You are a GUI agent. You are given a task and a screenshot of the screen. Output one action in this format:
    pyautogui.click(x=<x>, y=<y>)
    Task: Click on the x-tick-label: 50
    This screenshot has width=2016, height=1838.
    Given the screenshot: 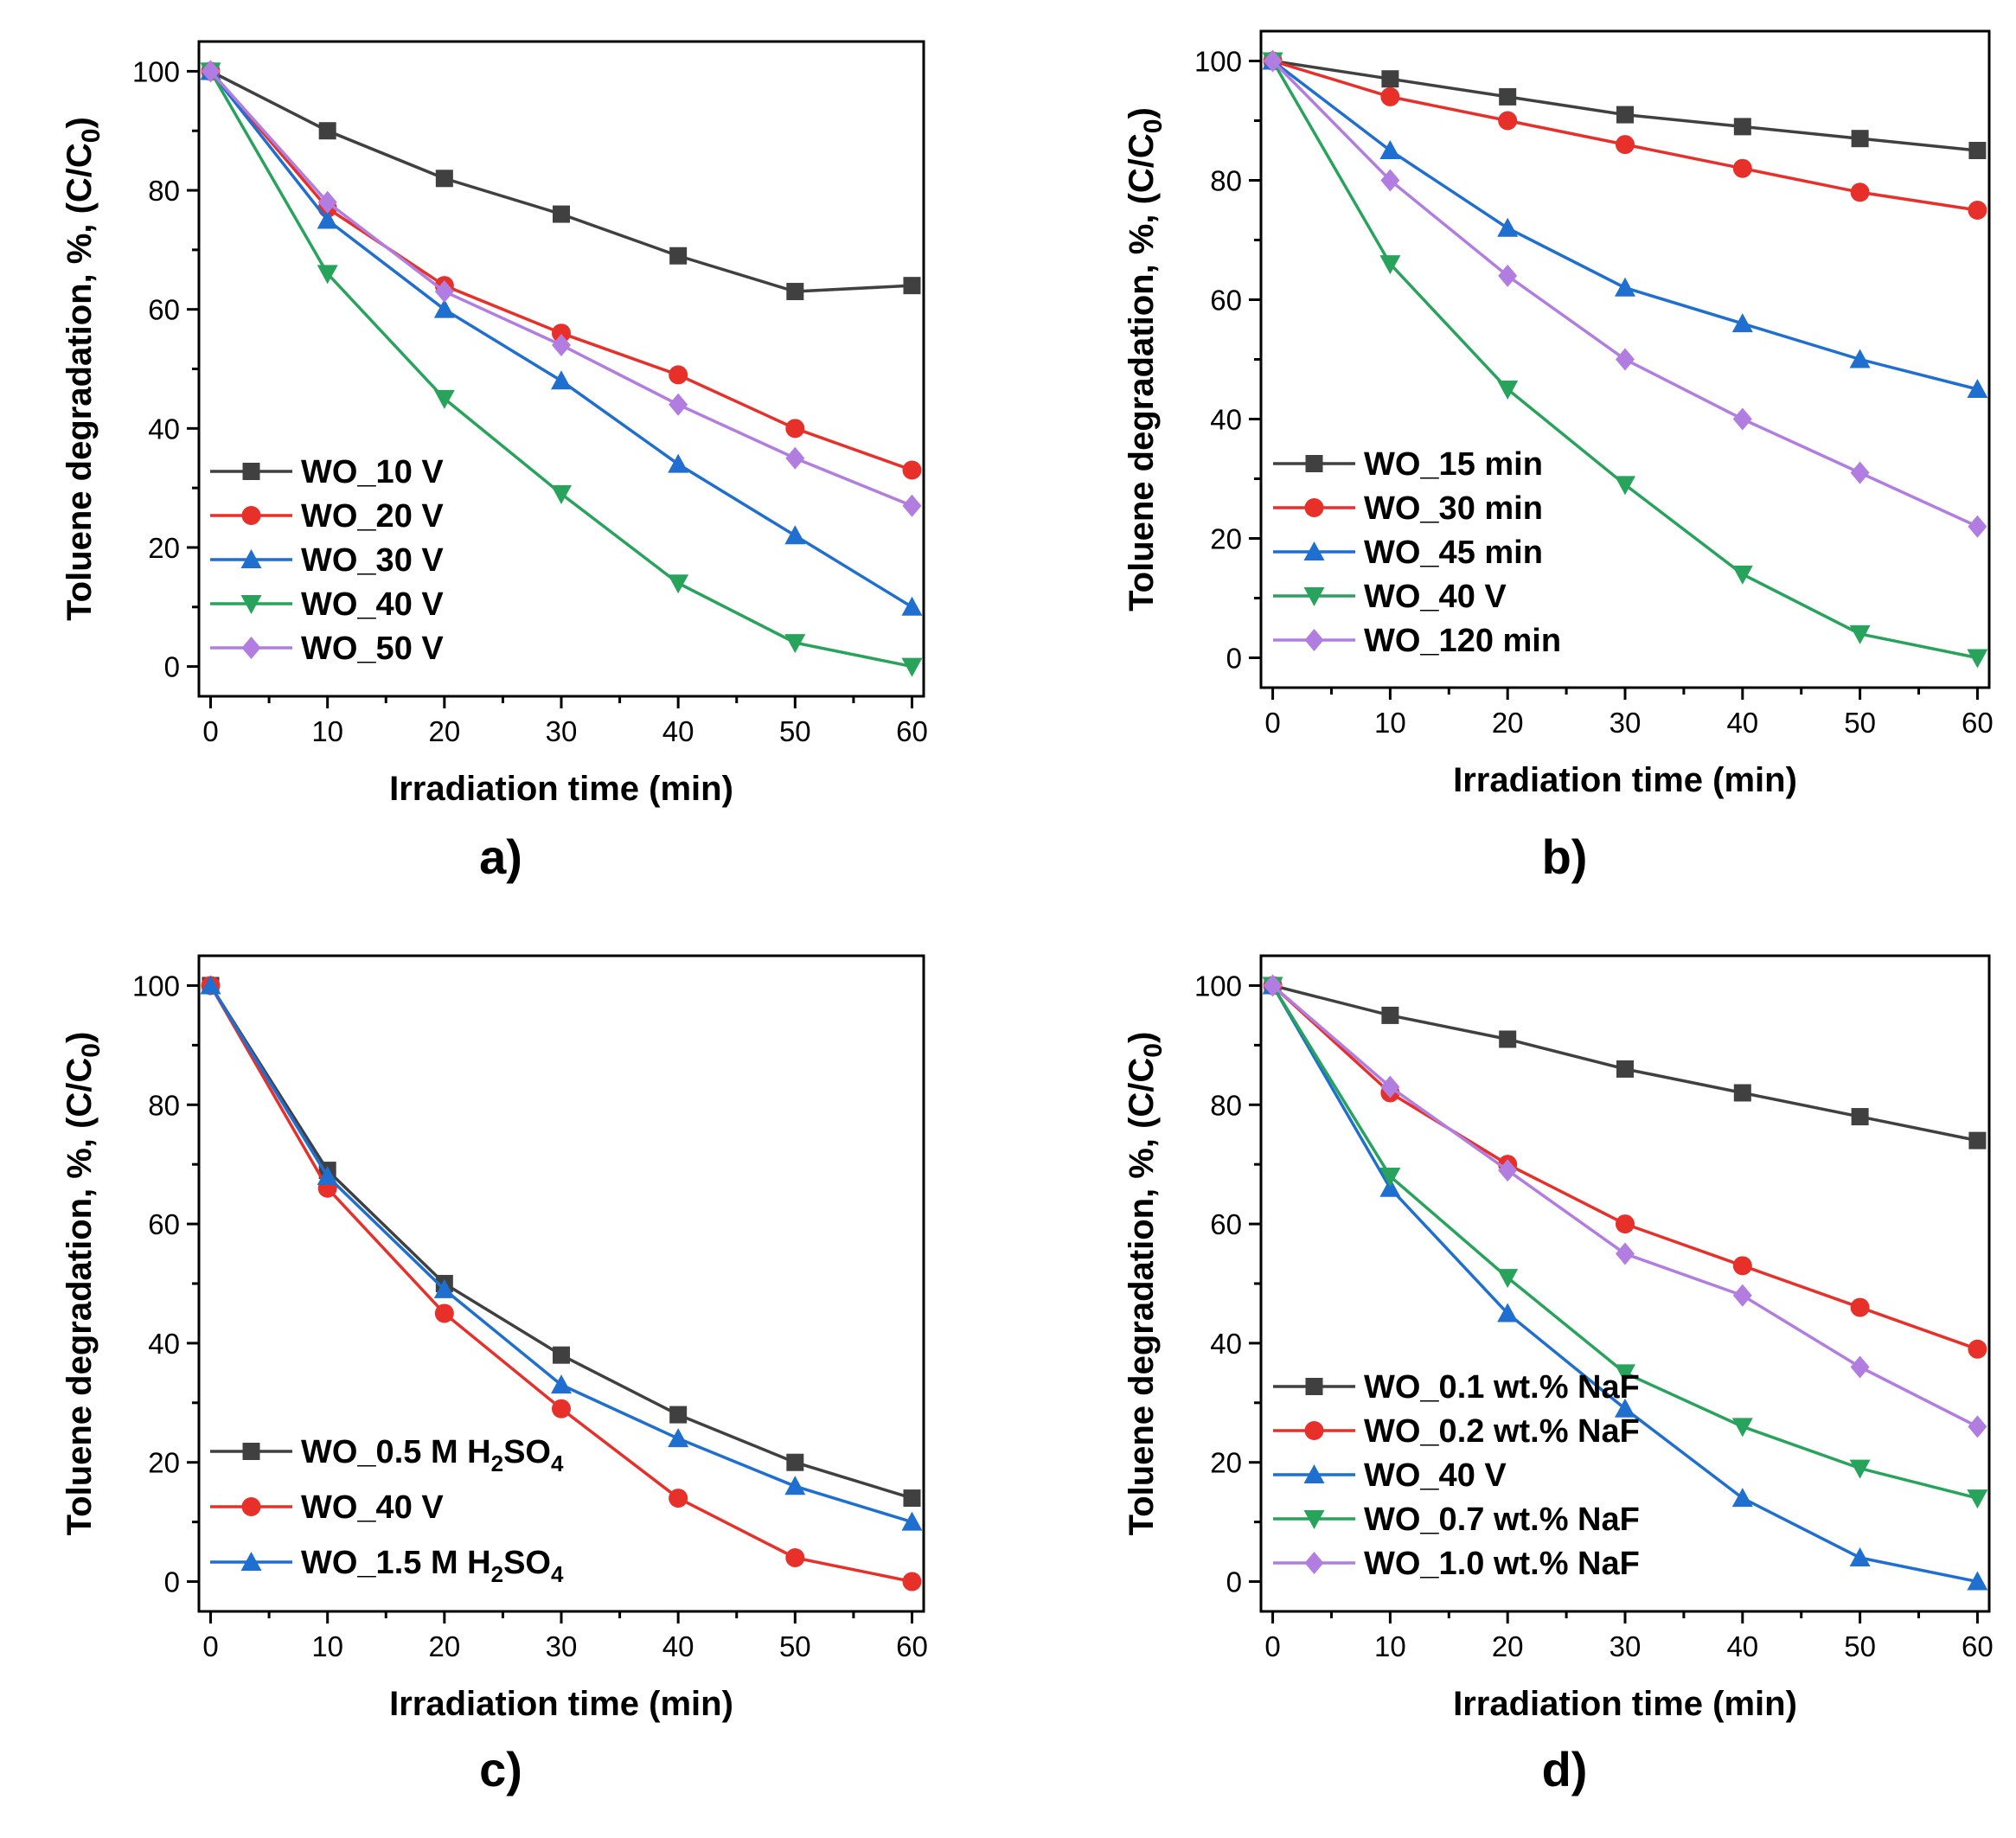 What is the action you would take?
    pyautogui.click(x=1860, y=723)
    